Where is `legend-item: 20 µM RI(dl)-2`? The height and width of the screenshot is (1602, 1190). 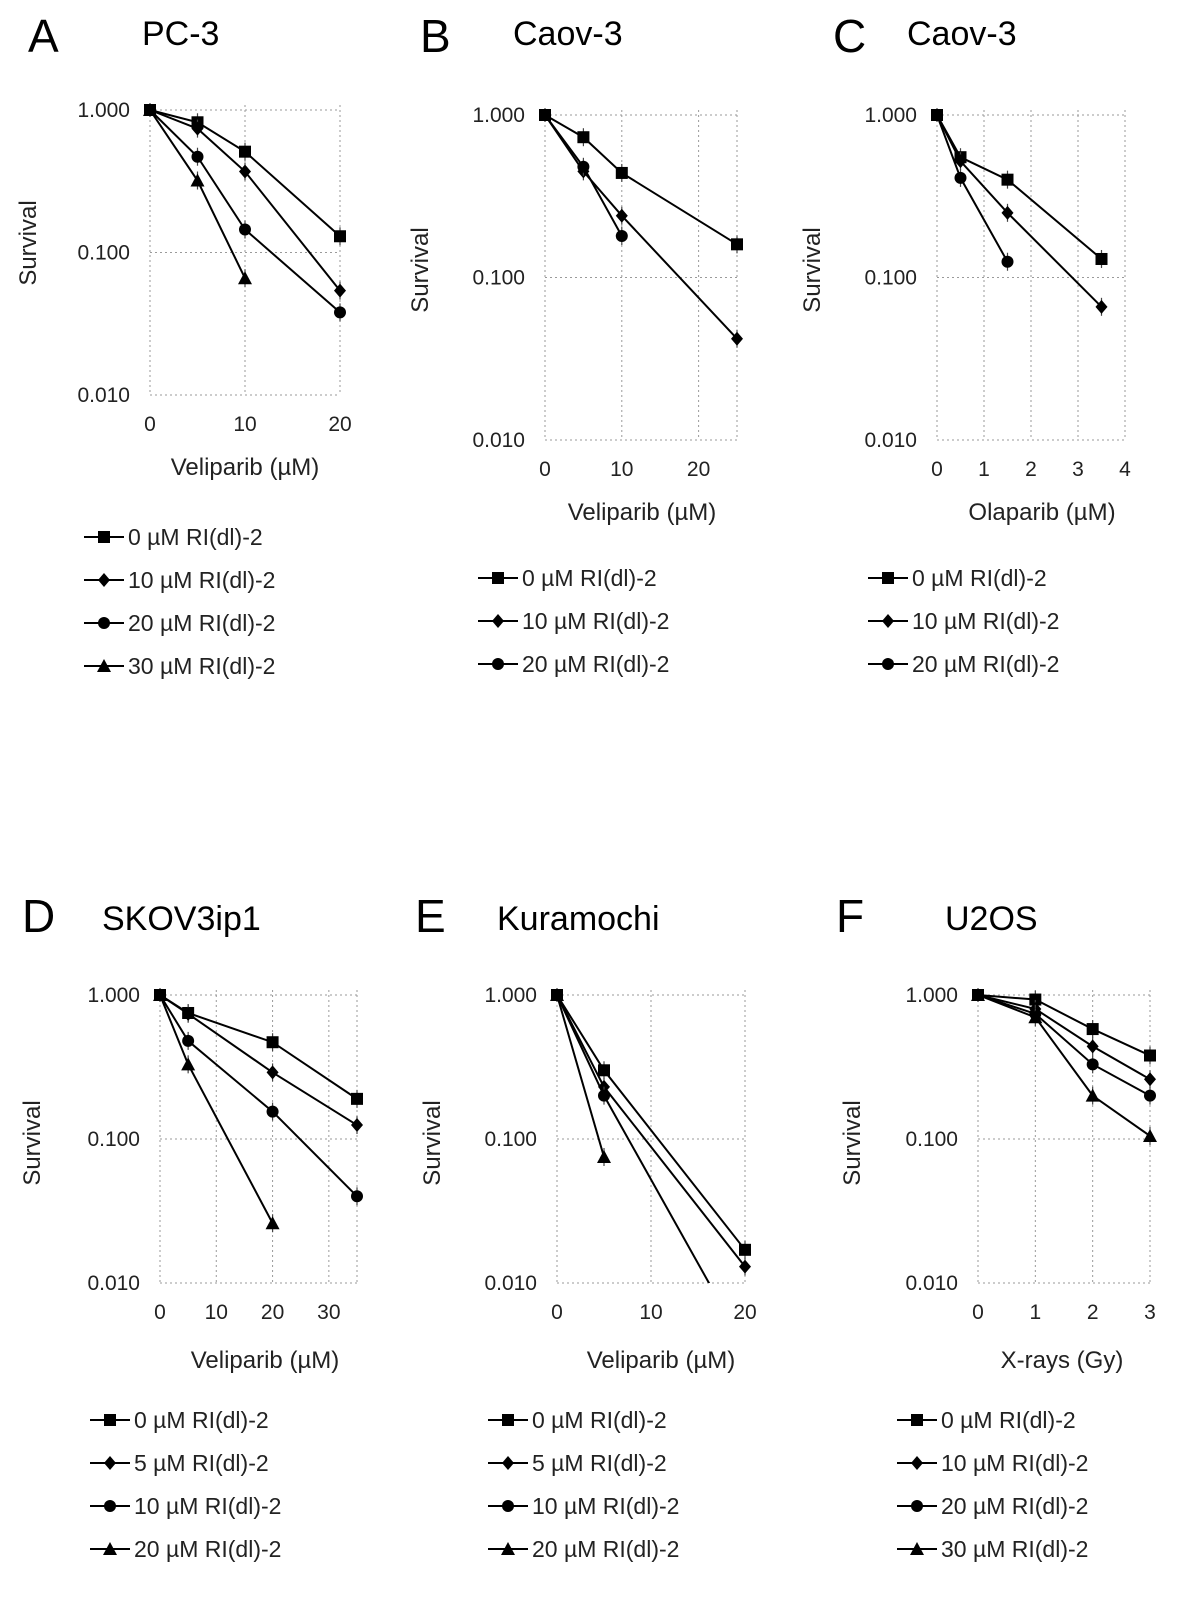 legend-item: 20 µM RI(dl)-2 is located at coordinates (179, 623).